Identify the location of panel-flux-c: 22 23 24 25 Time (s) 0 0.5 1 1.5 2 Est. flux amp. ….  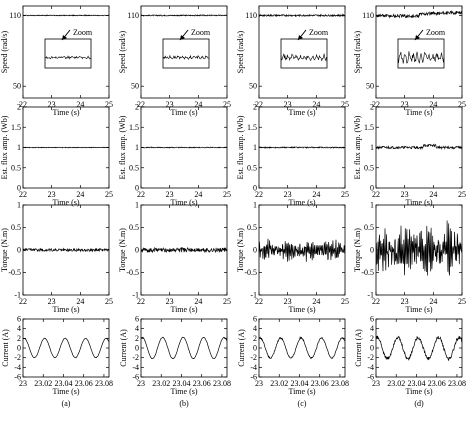
(292, 155).